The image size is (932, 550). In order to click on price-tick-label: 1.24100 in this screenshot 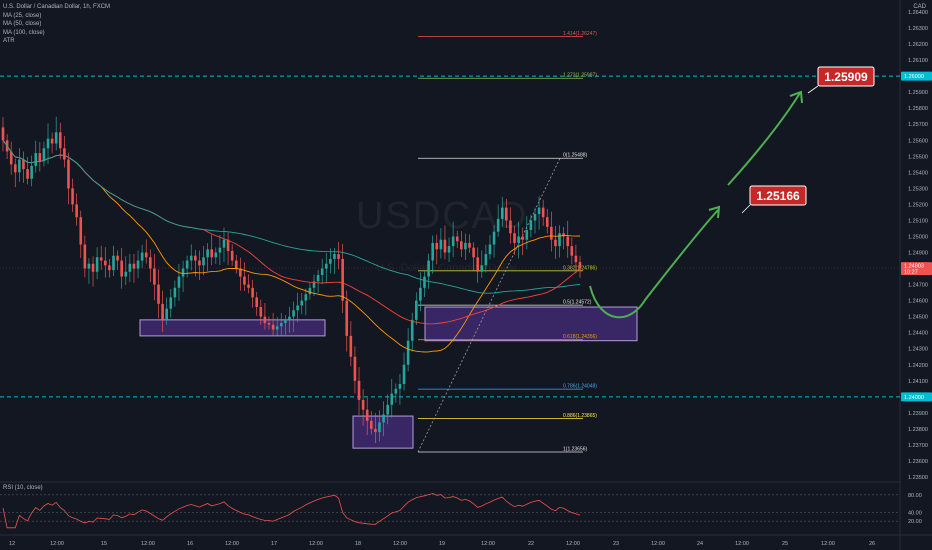, I will do `click(918, 382)`.